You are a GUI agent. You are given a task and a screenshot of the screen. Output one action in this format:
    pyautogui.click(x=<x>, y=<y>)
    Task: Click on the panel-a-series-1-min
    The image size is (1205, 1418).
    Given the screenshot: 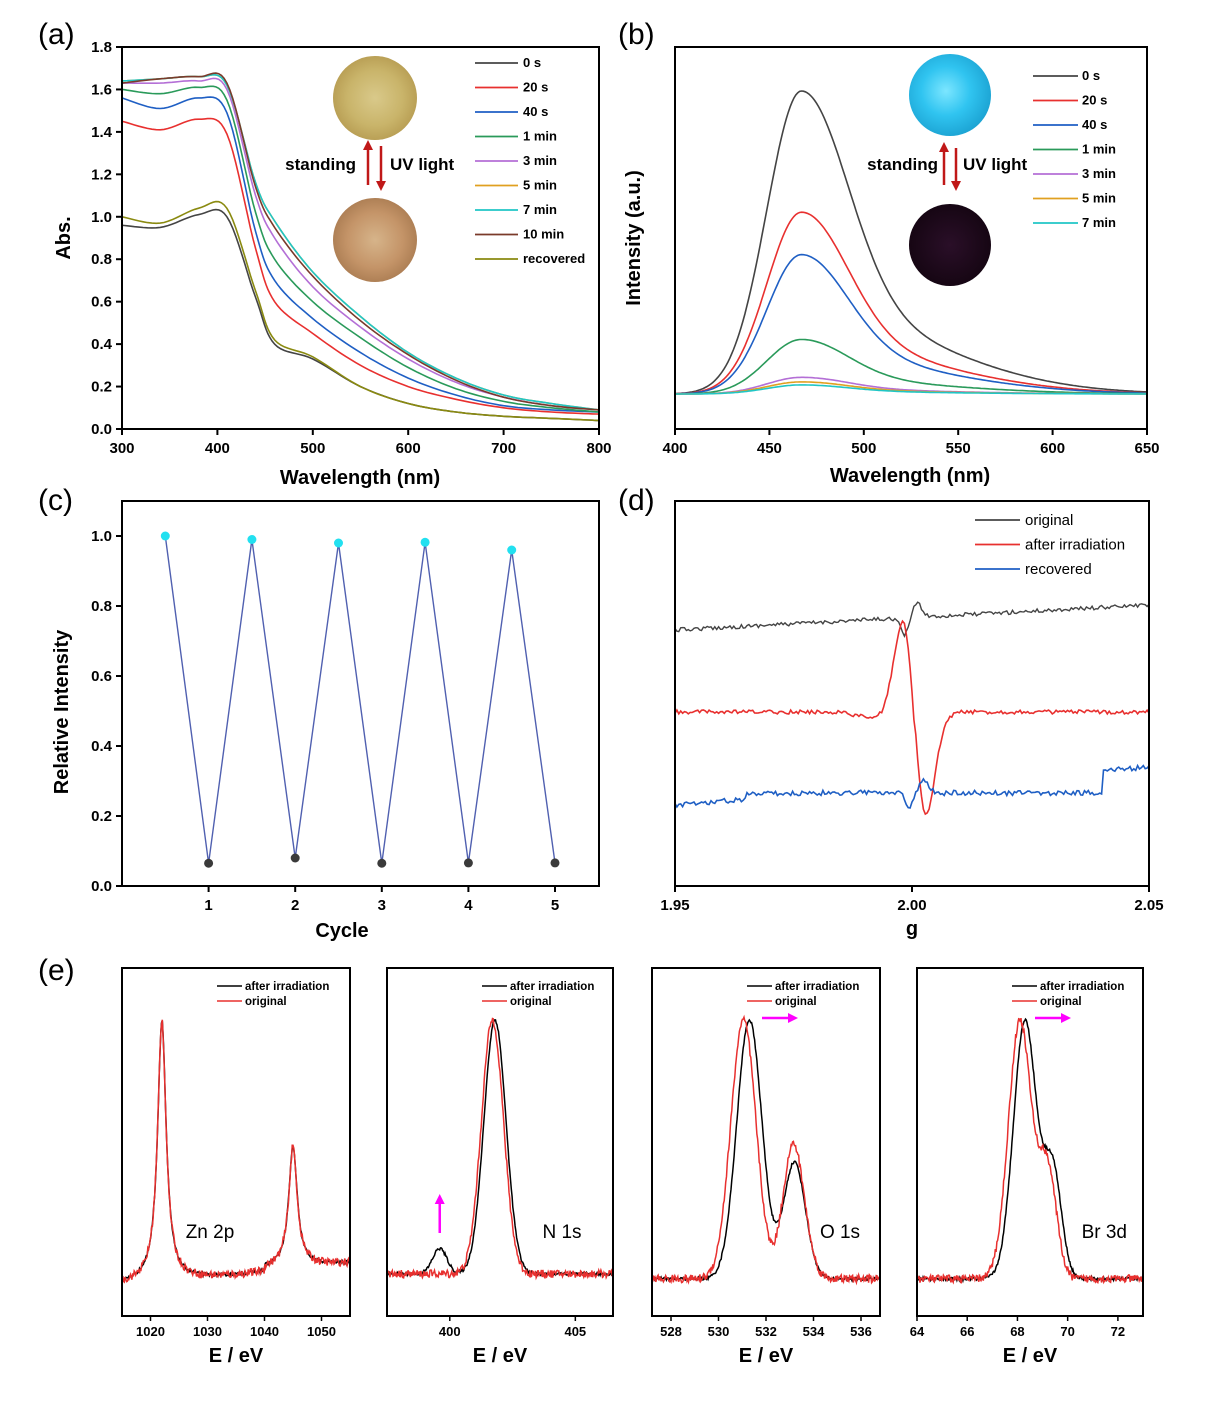 What is the action you would take?
    pyautogui.click(x=360, y=249)
    